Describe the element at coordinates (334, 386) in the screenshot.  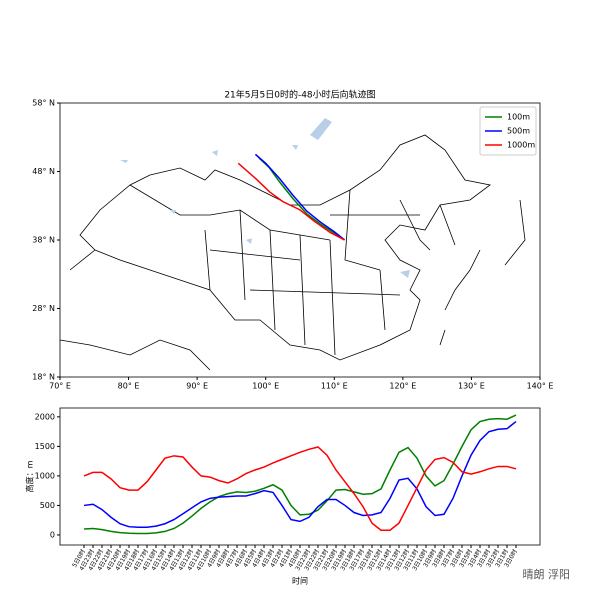
I see `x-tick-label: 110° E` at that location.